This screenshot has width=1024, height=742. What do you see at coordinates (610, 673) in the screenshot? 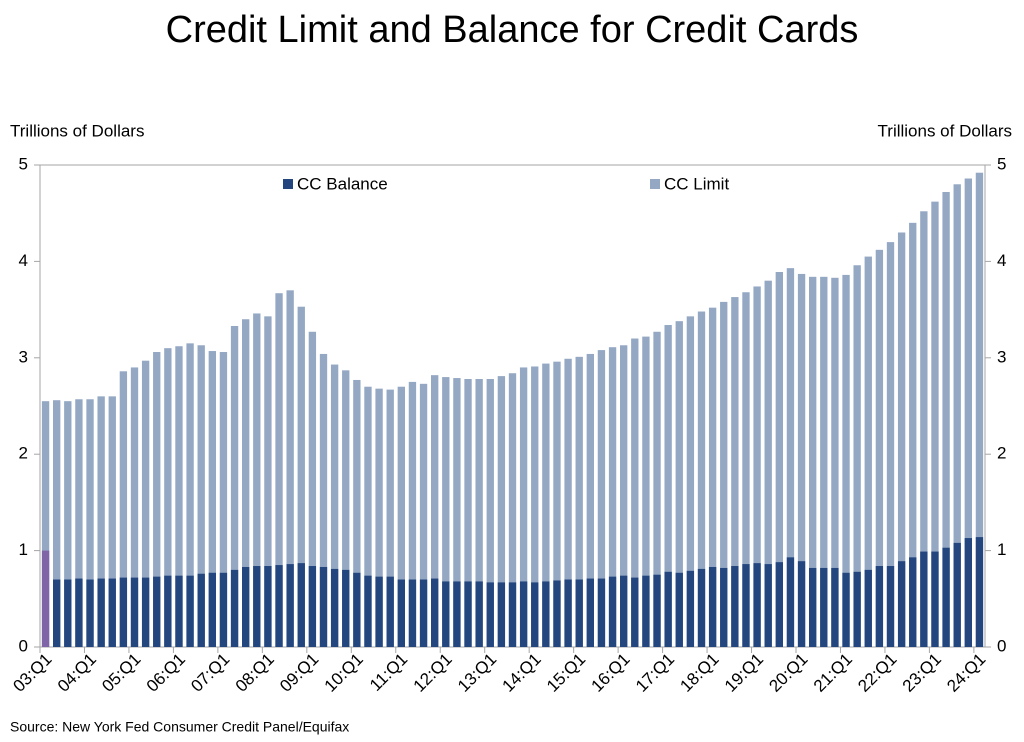
I see `x-tick-label: 16:Q1` at bounding box center [610, 673].